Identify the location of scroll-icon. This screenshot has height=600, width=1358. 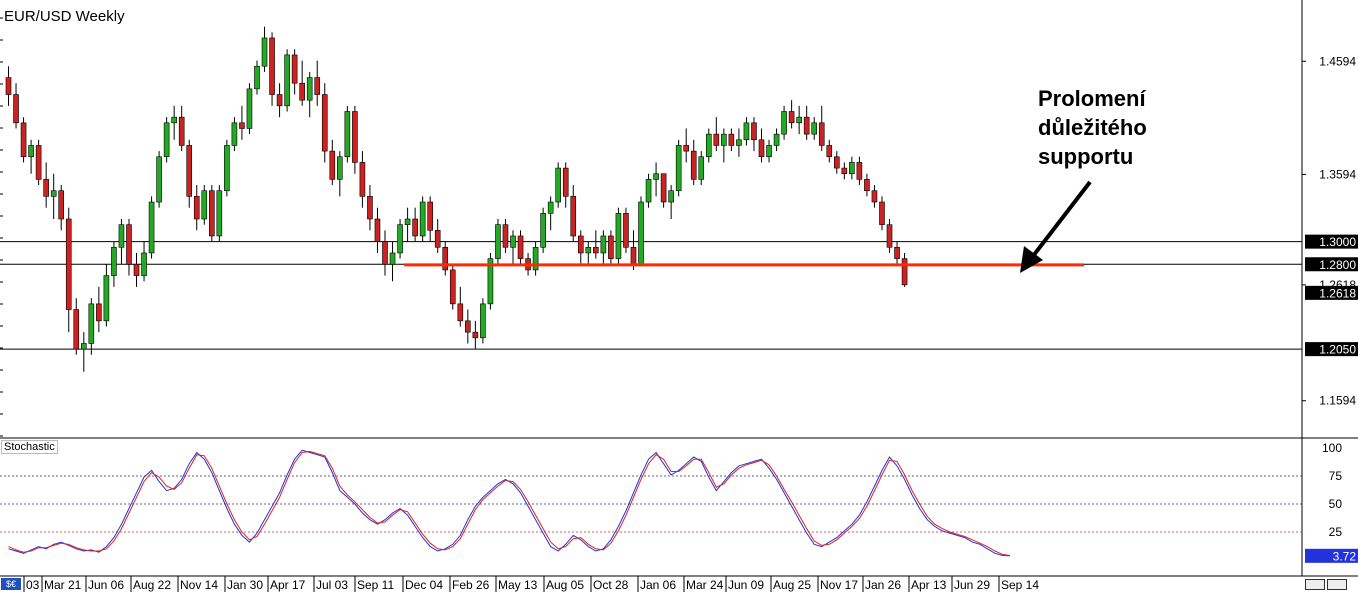
(1315, 584).